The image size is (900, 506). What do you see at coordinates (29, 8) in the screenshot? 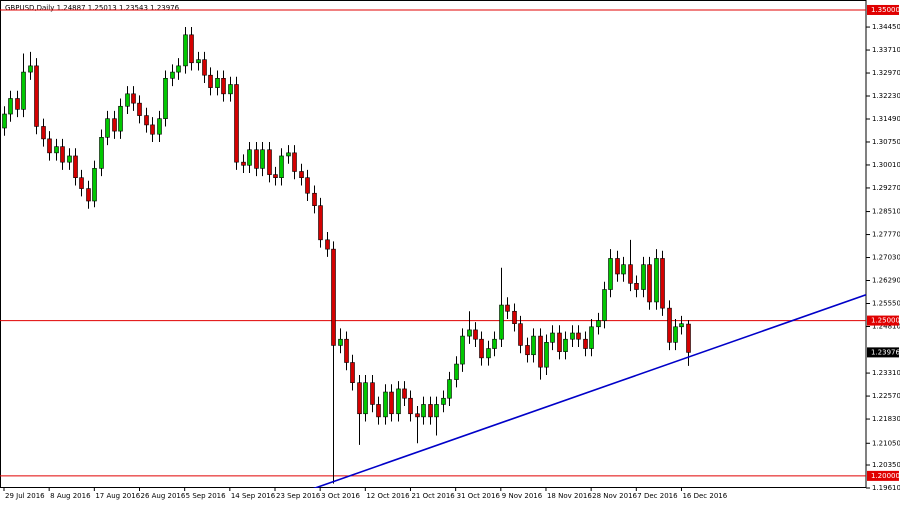
I see `symbol: GBPUSD,Daily` at bounding box center [29, 8].